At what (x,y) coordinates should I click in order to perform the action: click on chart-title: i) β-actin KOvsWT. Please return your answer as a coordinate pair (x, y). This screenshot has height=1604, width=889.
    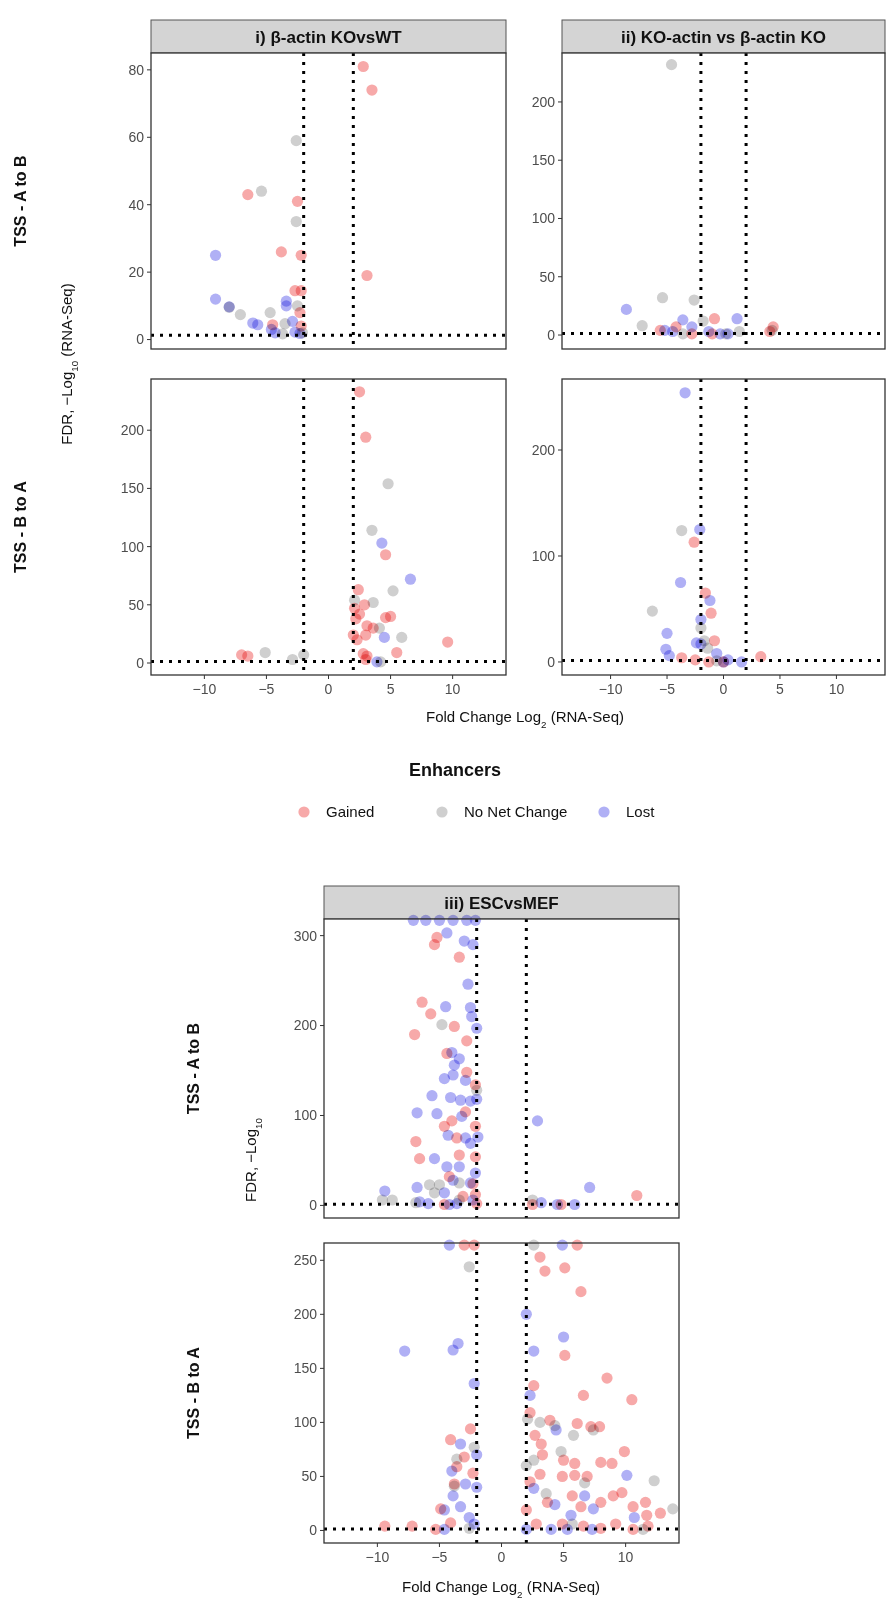
    Looking at the image, I should click on (329, 37).